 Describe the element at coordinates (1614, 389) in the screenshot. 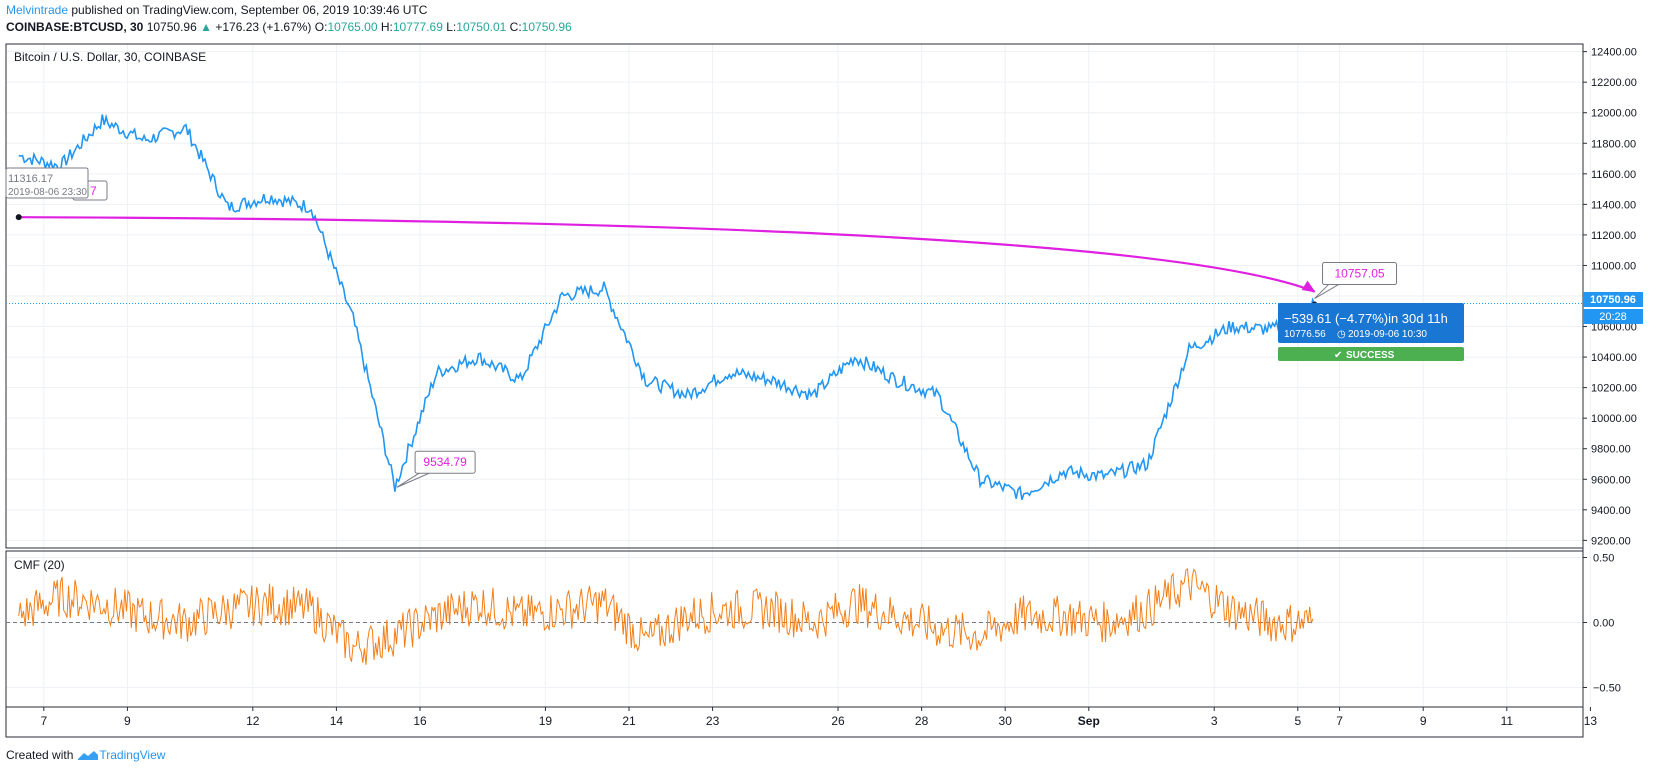

I see `price-tick-label: 10200.00` at that location.